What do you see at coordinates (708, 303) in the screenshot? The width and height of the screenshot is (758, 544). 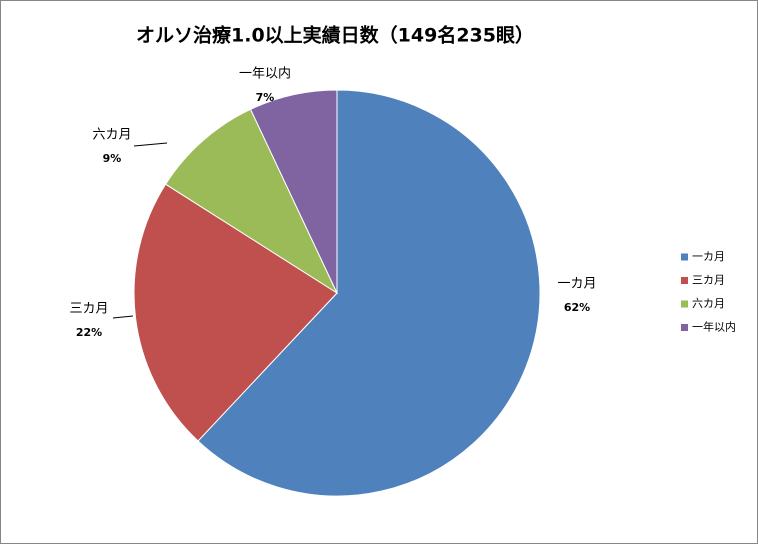 I see `legend-label: 六カ月` at bounding box center [708, 303].